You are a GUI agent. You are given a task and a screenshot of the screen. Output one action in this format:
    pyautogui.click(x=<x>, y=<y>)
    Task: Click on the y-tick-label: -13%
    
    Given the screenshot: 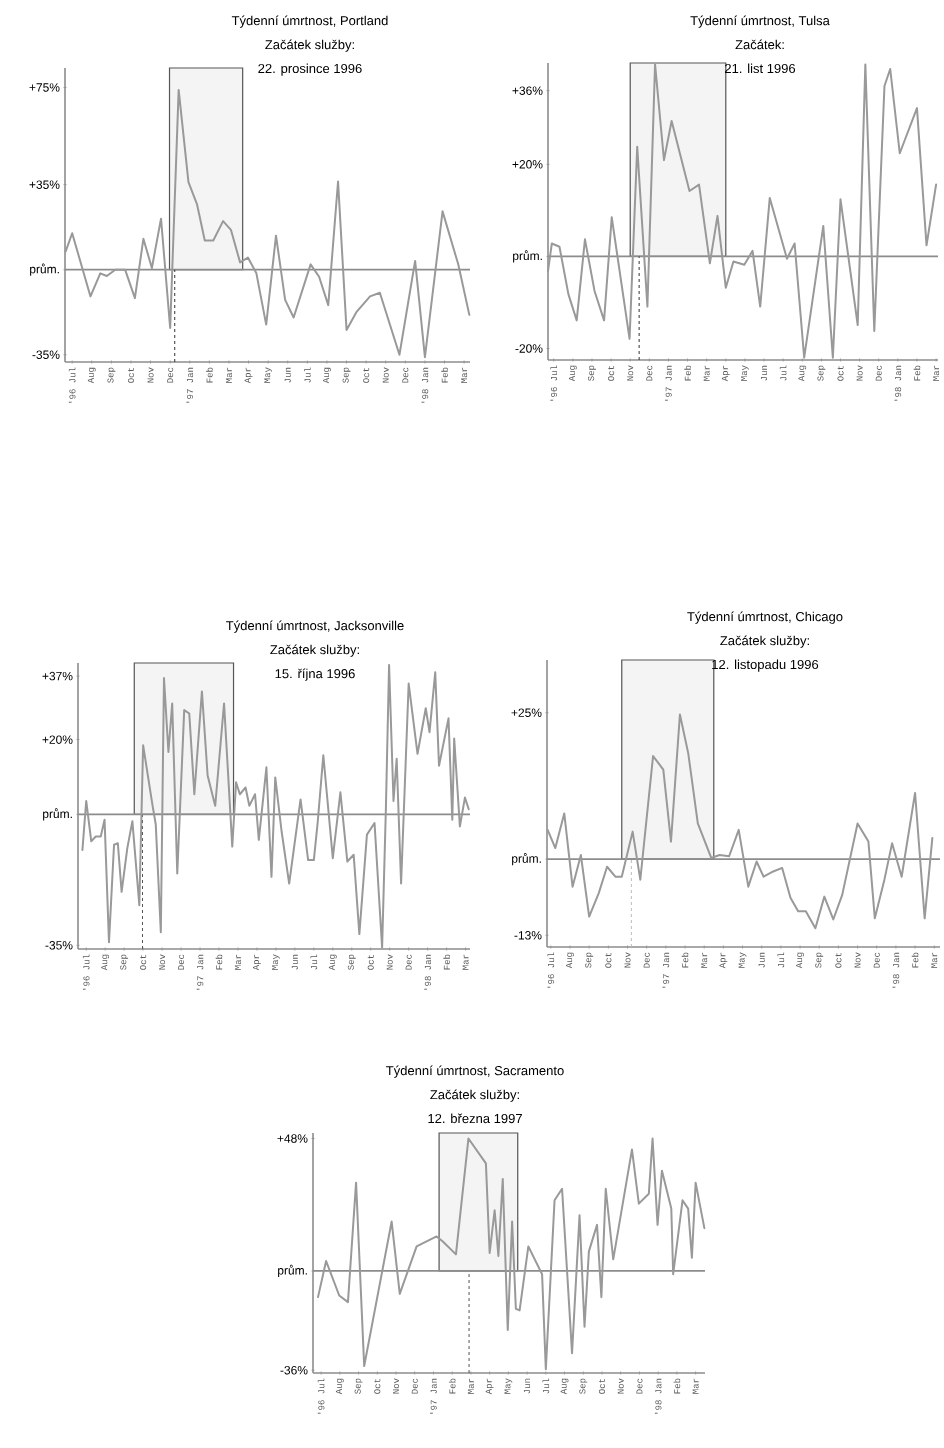 What is the action you would take?
    pyautogui.click(x=528, y=935)
    